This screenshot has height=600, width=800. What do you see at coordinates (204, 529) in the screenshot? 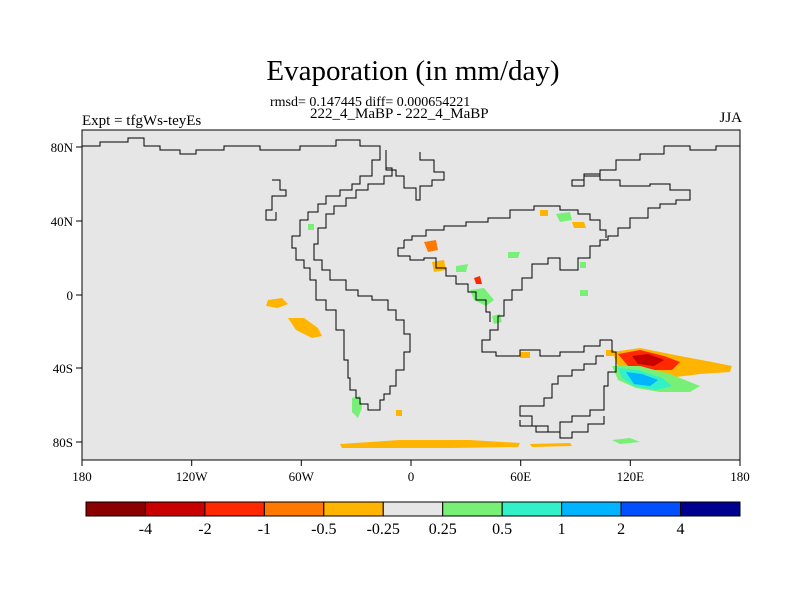
I see `colorbar-label: -2` at bounding box center [204, 529].